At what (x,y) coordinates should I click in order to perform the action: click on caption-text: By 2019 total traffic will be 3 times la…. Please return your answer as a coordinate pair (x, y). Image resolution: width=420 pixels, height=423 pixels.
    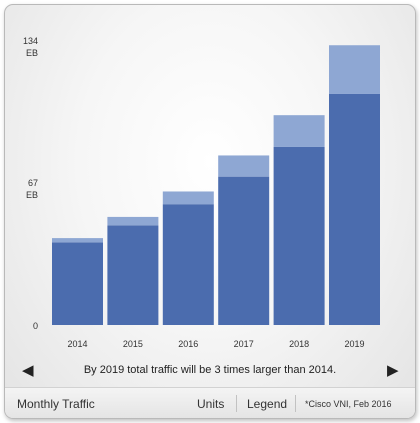
    Looking at the image, I should click on (210, 370).